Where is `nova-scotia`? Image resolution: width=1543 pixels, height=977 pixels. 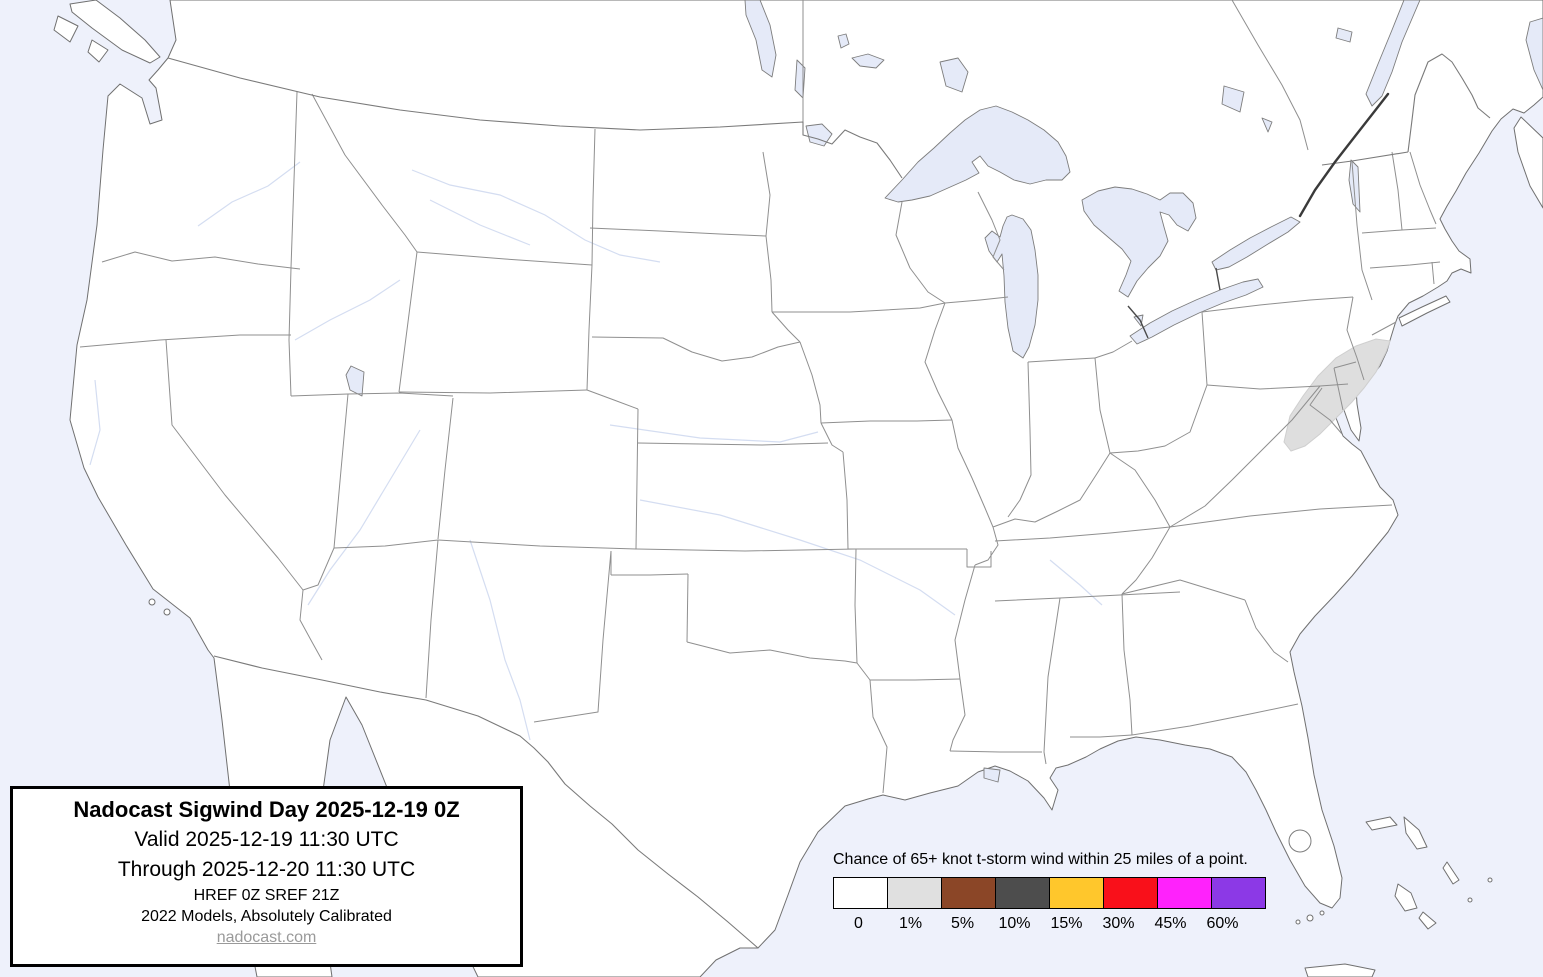 nova-scotia is located at coordinates (1528, 162).